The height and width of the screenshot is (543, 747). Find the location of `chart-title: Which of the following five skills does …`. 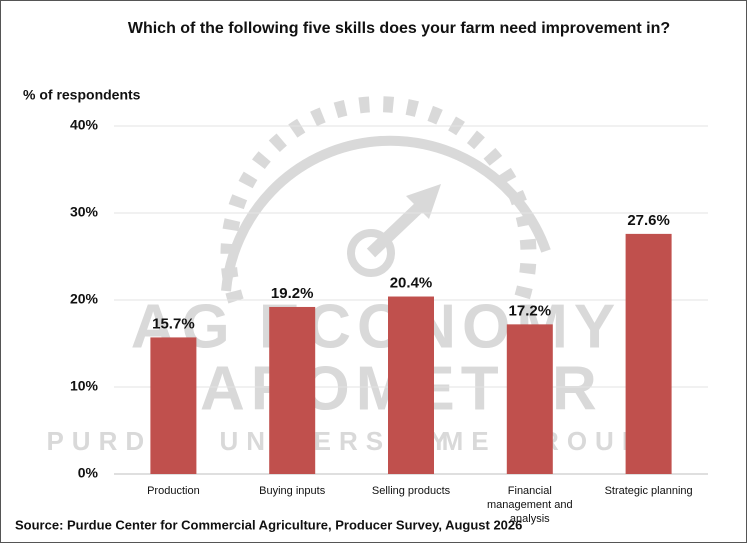

chart-title: Which of the following five skills does … is located at coordinates (399, 28).